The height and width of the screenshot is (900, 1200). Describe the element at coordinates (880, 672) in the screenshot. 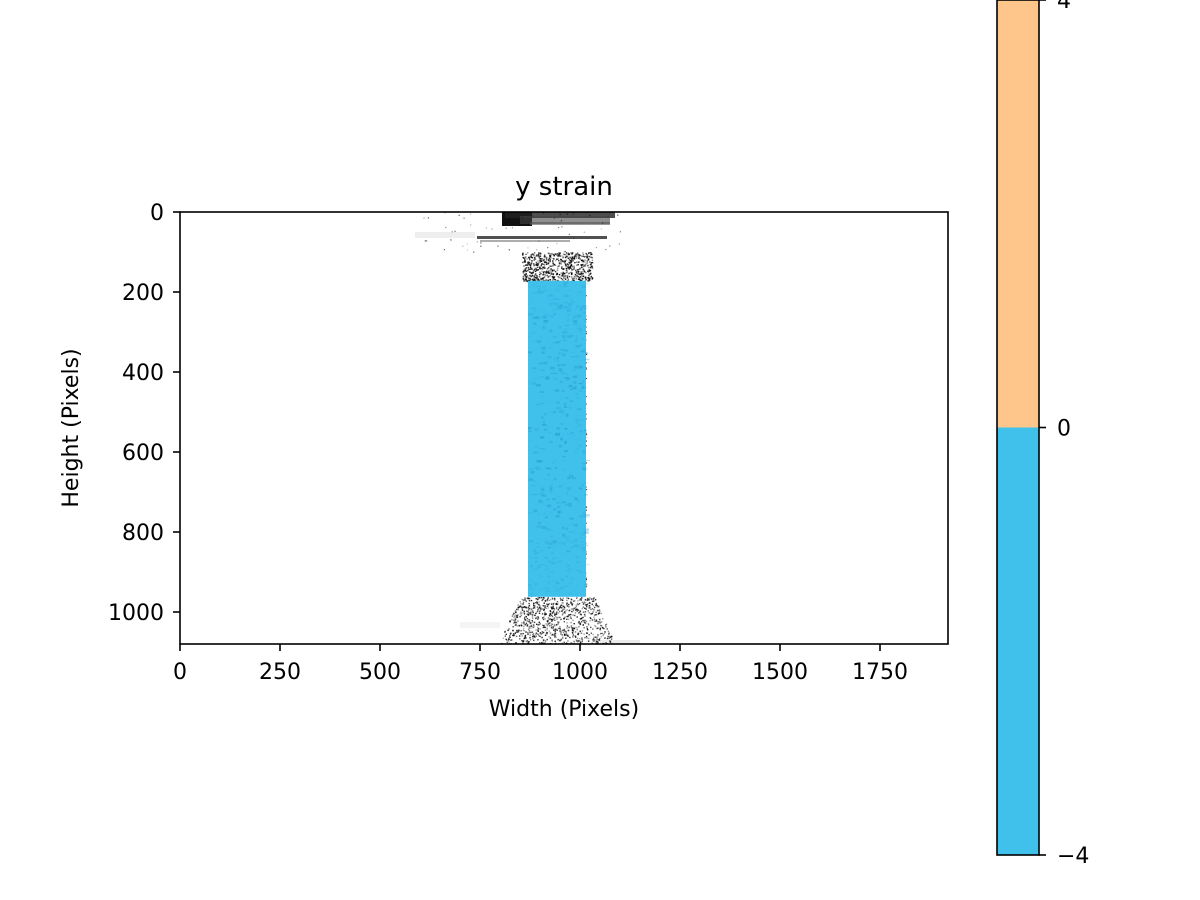

I see `x-tick-label: 1750` at that location.